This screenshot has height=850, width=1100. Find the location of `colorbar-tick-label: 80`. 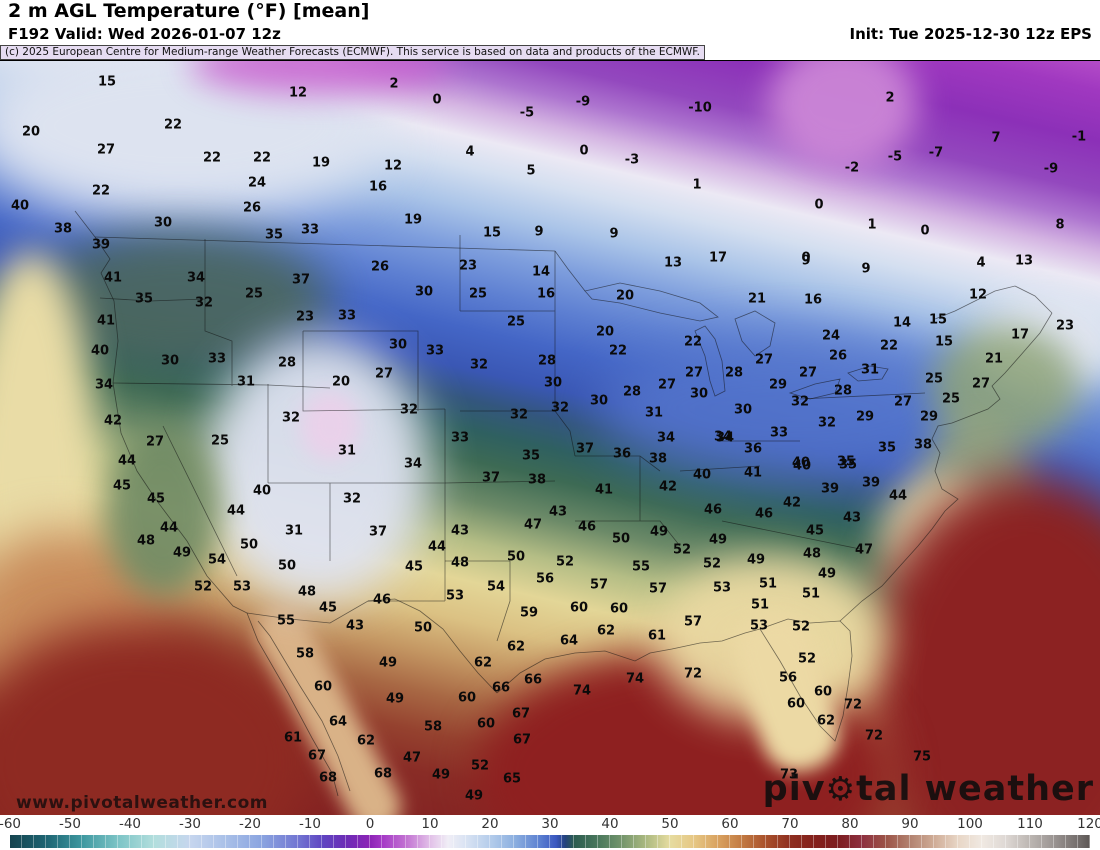

colorbar-tick-label: 80 is located at coordinates (850, 824).